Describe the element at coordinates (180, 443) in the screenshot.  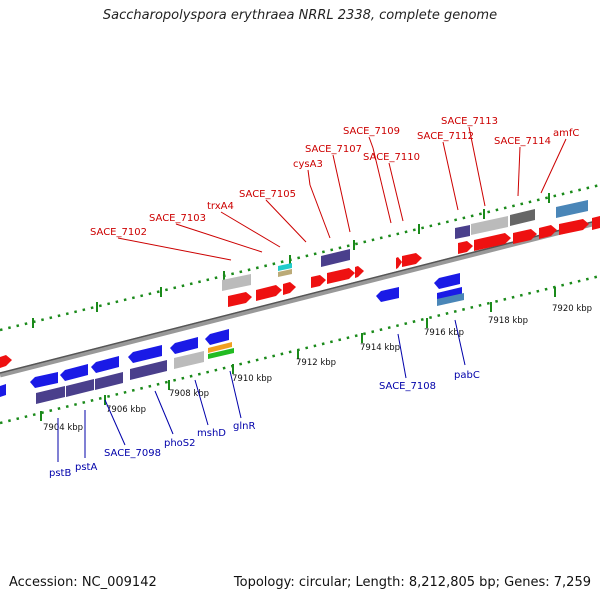
I see `gene-label: phoS2` at that location.